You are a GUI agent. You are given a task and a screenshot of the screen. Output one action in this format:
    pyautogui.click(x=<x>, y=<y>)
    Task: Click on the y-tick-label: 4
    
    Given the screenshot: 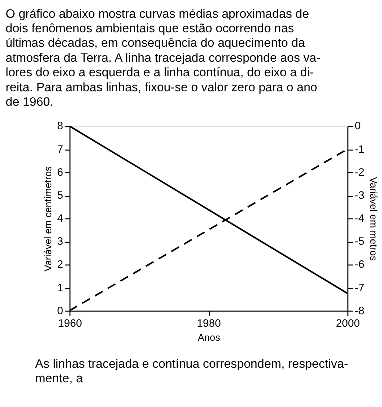 What is the action you would take?
    pyautogui.click(x=60, y=219)
    